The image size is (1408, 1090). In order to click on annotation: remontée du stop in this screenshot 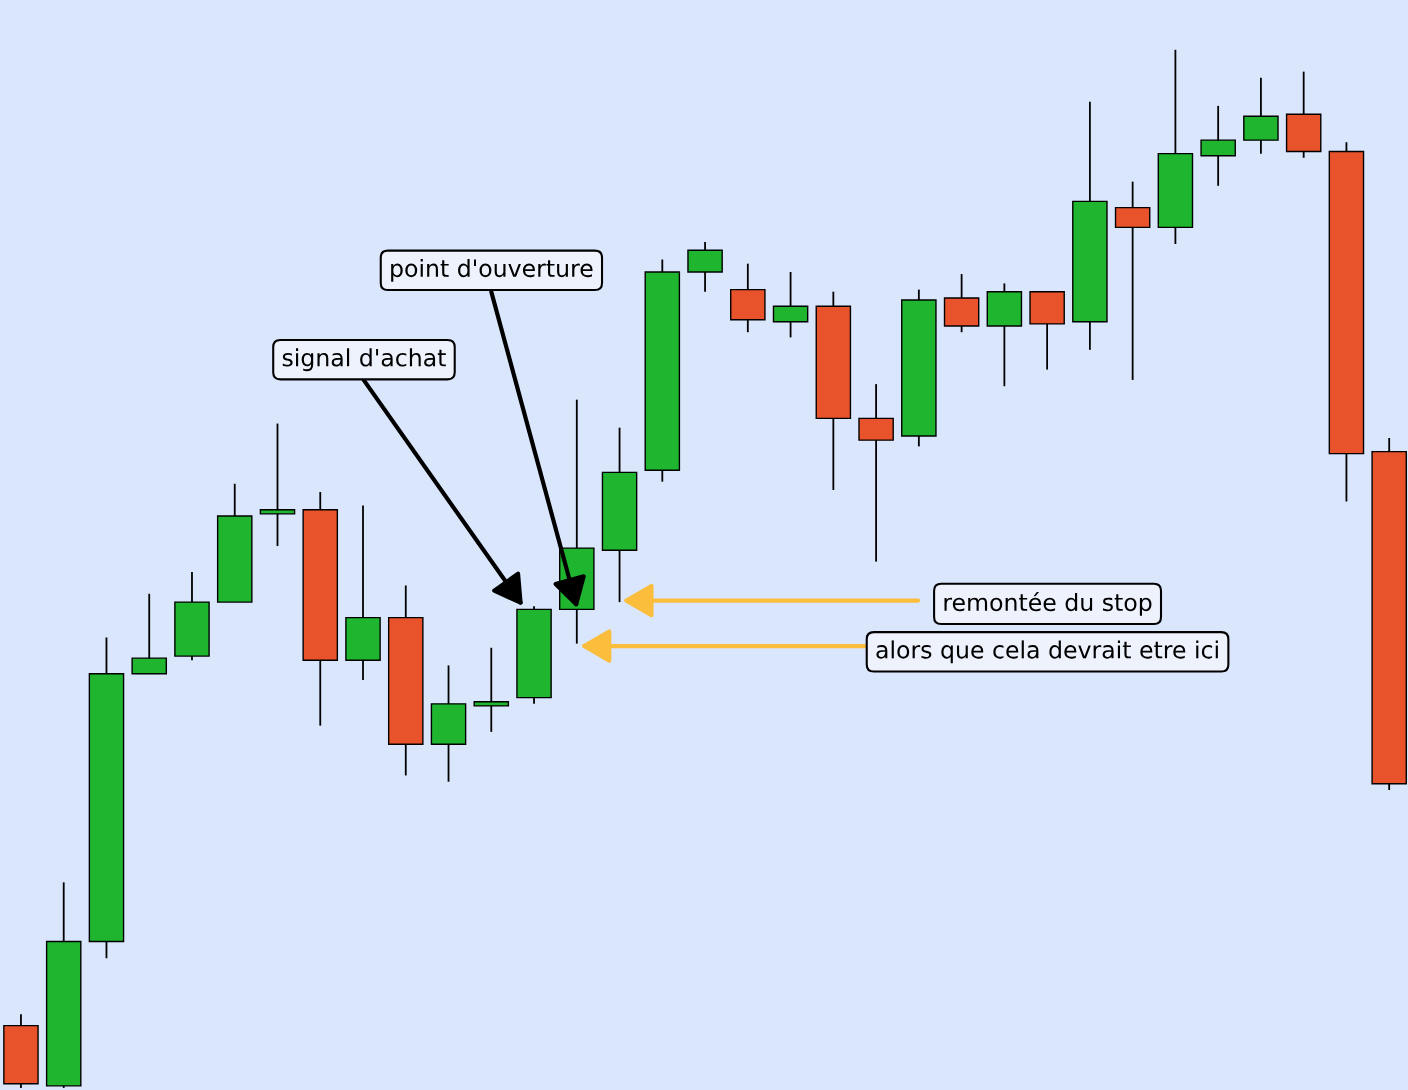, I will do `click(1048, 603)`.